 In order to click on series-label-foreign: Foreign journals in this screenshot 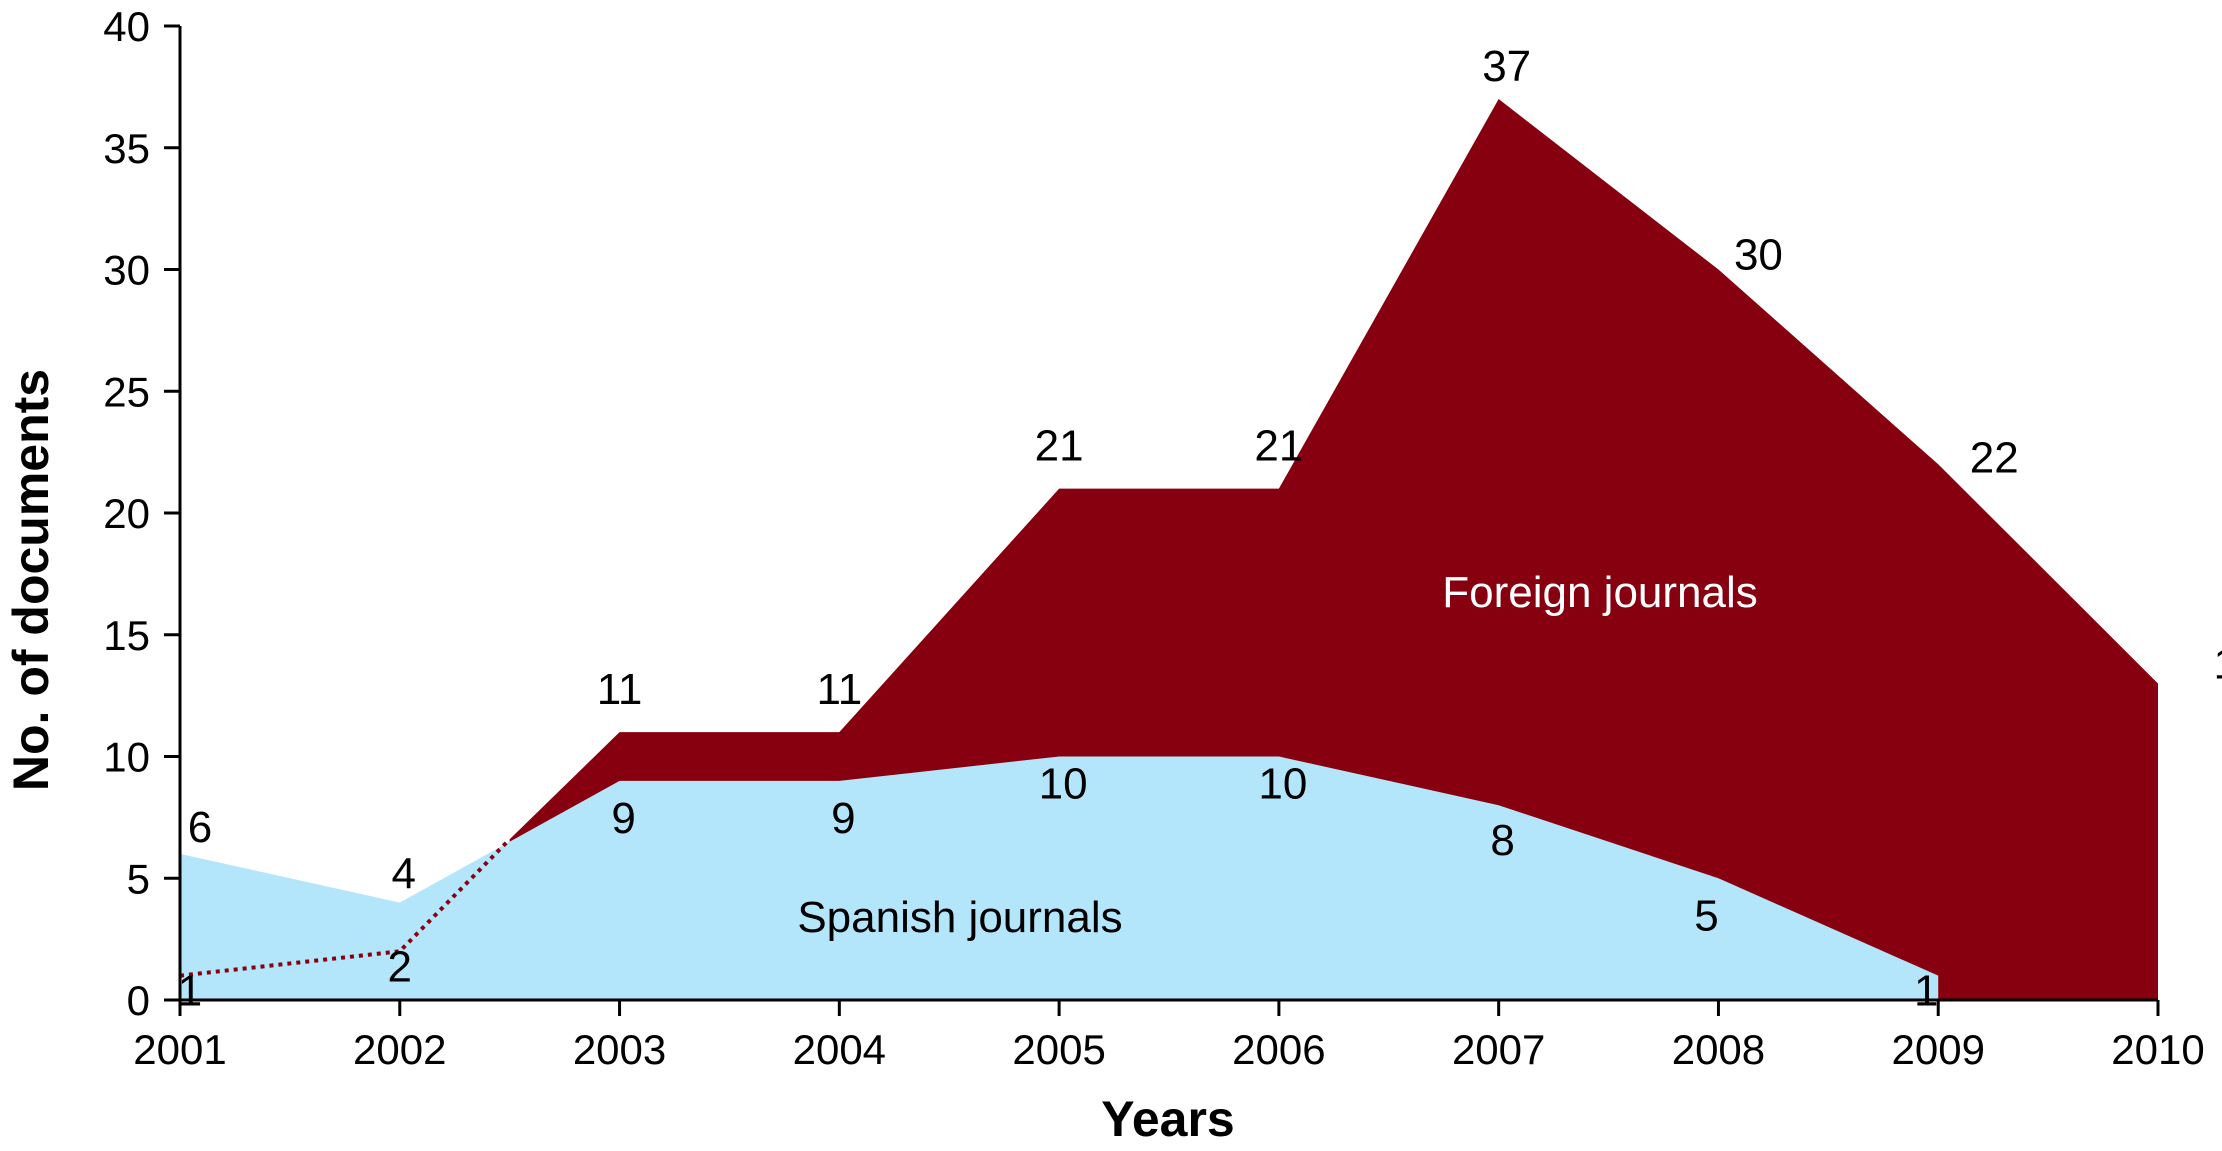, I will do `click(1600, 592)`.